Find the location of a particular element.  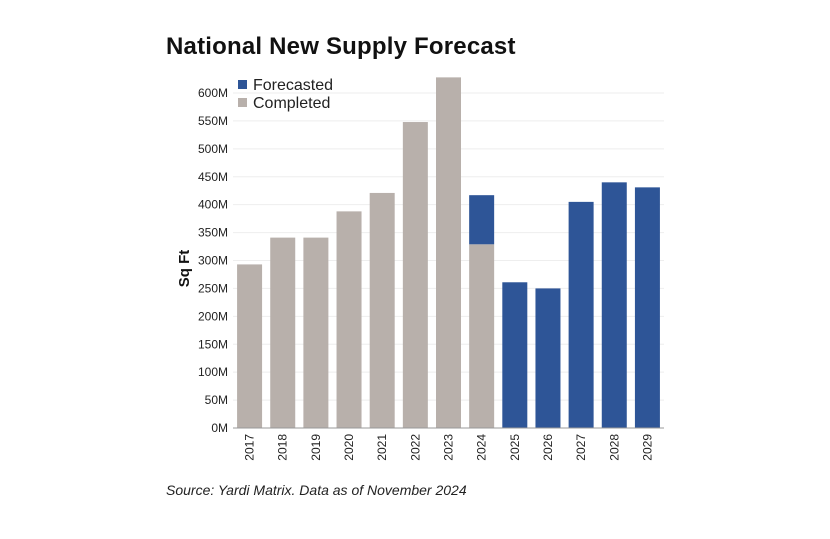

bar-completed-2017 is located at coordinates (250, 346).